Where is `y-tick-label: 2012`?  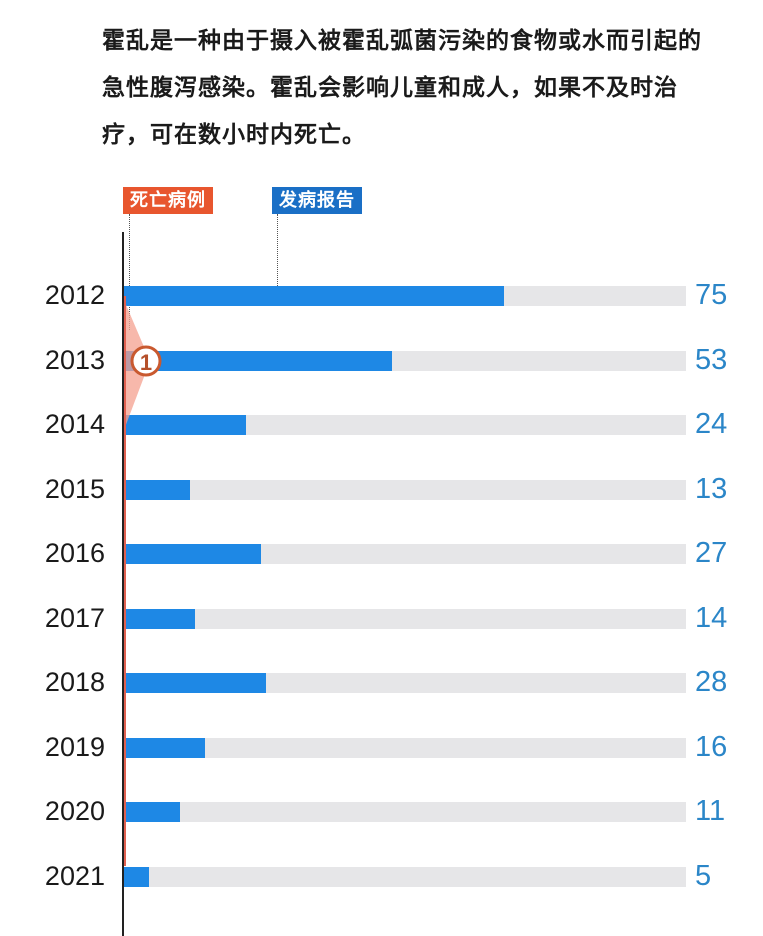
y-tick-label: 2012 is located at coordinates (74, 295).